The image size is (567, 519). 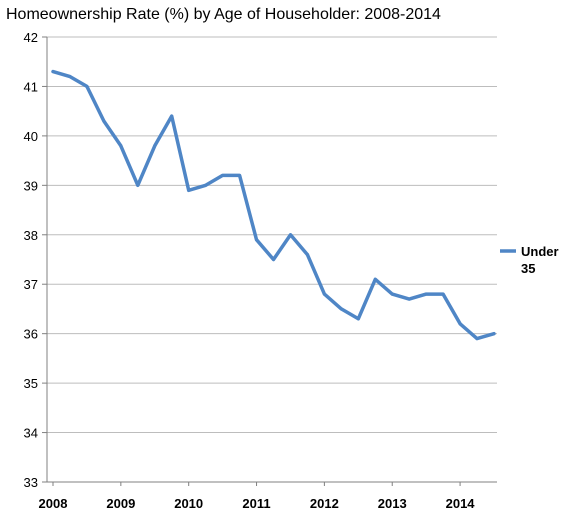 I want to click on y-axis-ticks: 33 34 35 36 37 38 39 40 41 42, so click(x=31, y=260).